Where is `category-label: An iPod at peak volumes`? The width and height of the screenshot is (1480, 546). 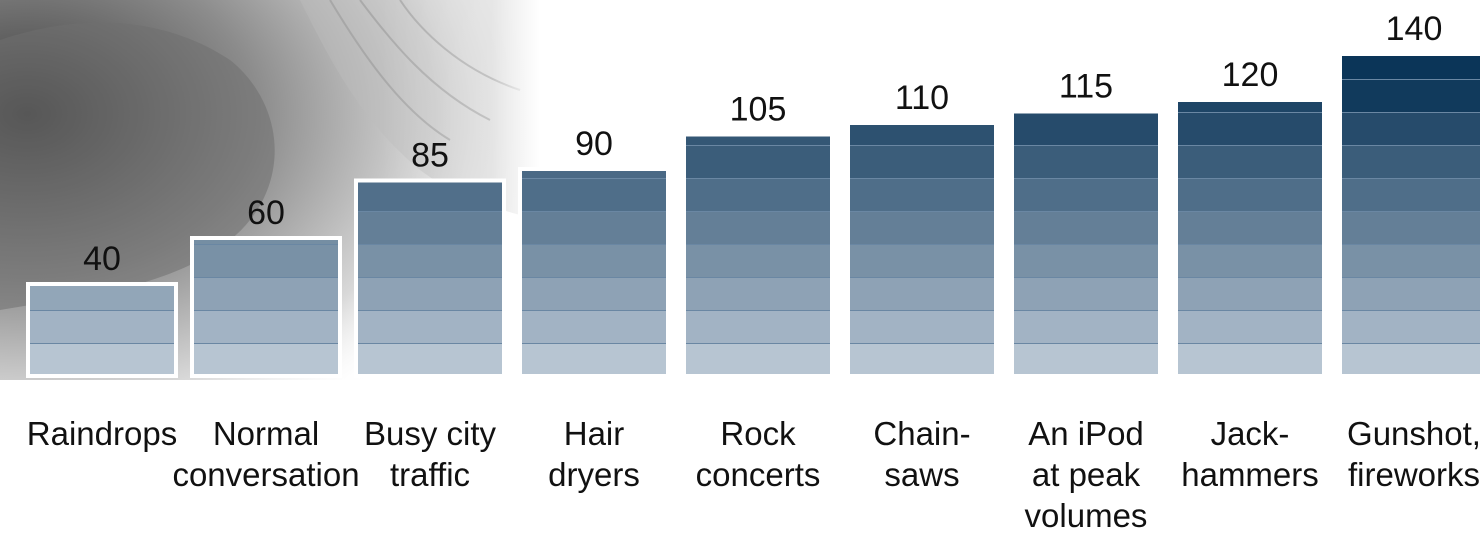
category-label: An iPod at peak volumes is located at coordinates (1086, 474).